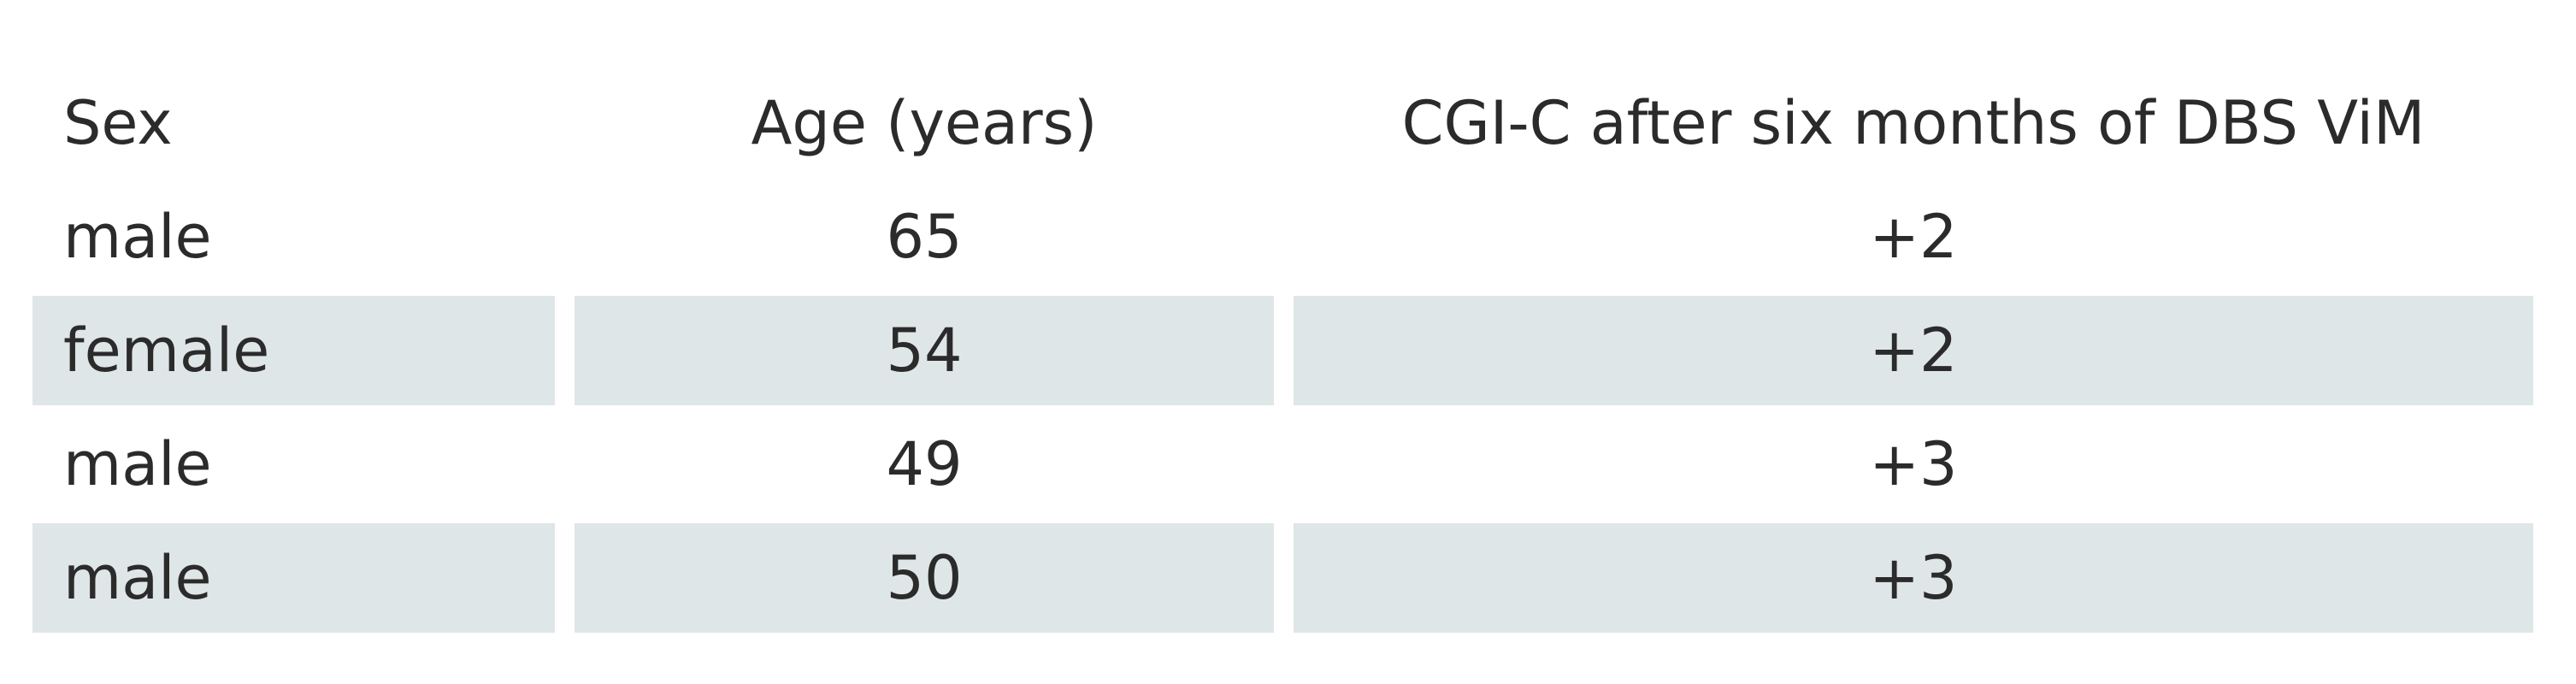 Image resolution: width=2576 pixels, height=684 pixels. I want to click on table-cell: female, so click(293, 350).